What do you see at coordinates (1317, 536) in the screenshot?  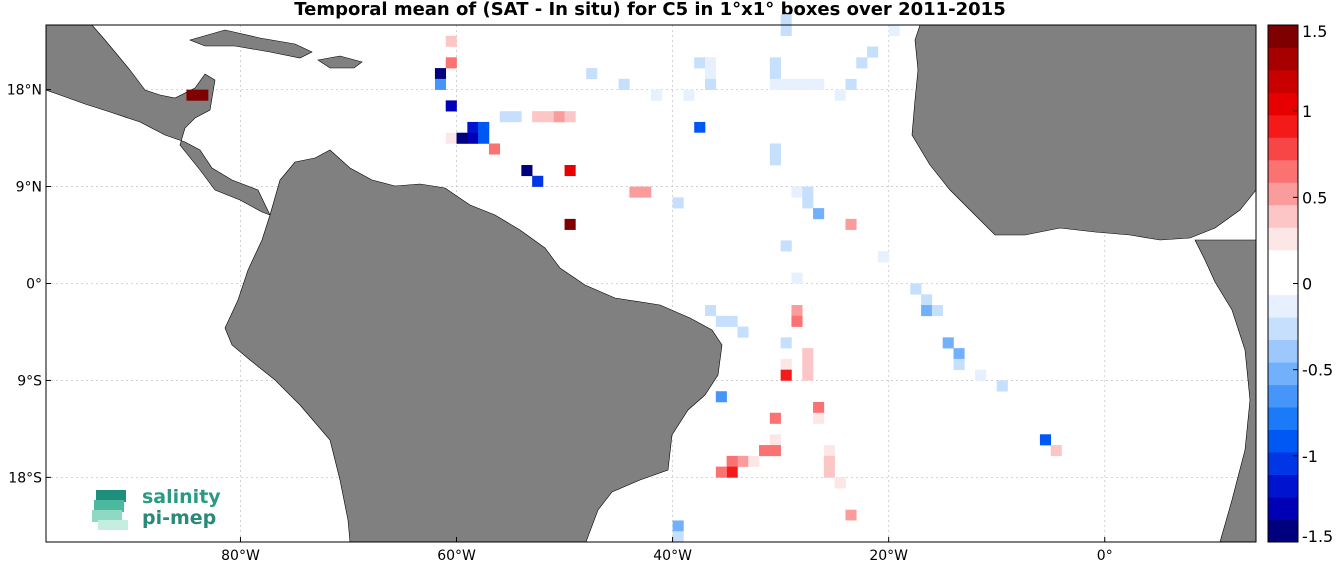 I see `colorbar-tick-label: -1.5` at bounding box center [1317, 536].